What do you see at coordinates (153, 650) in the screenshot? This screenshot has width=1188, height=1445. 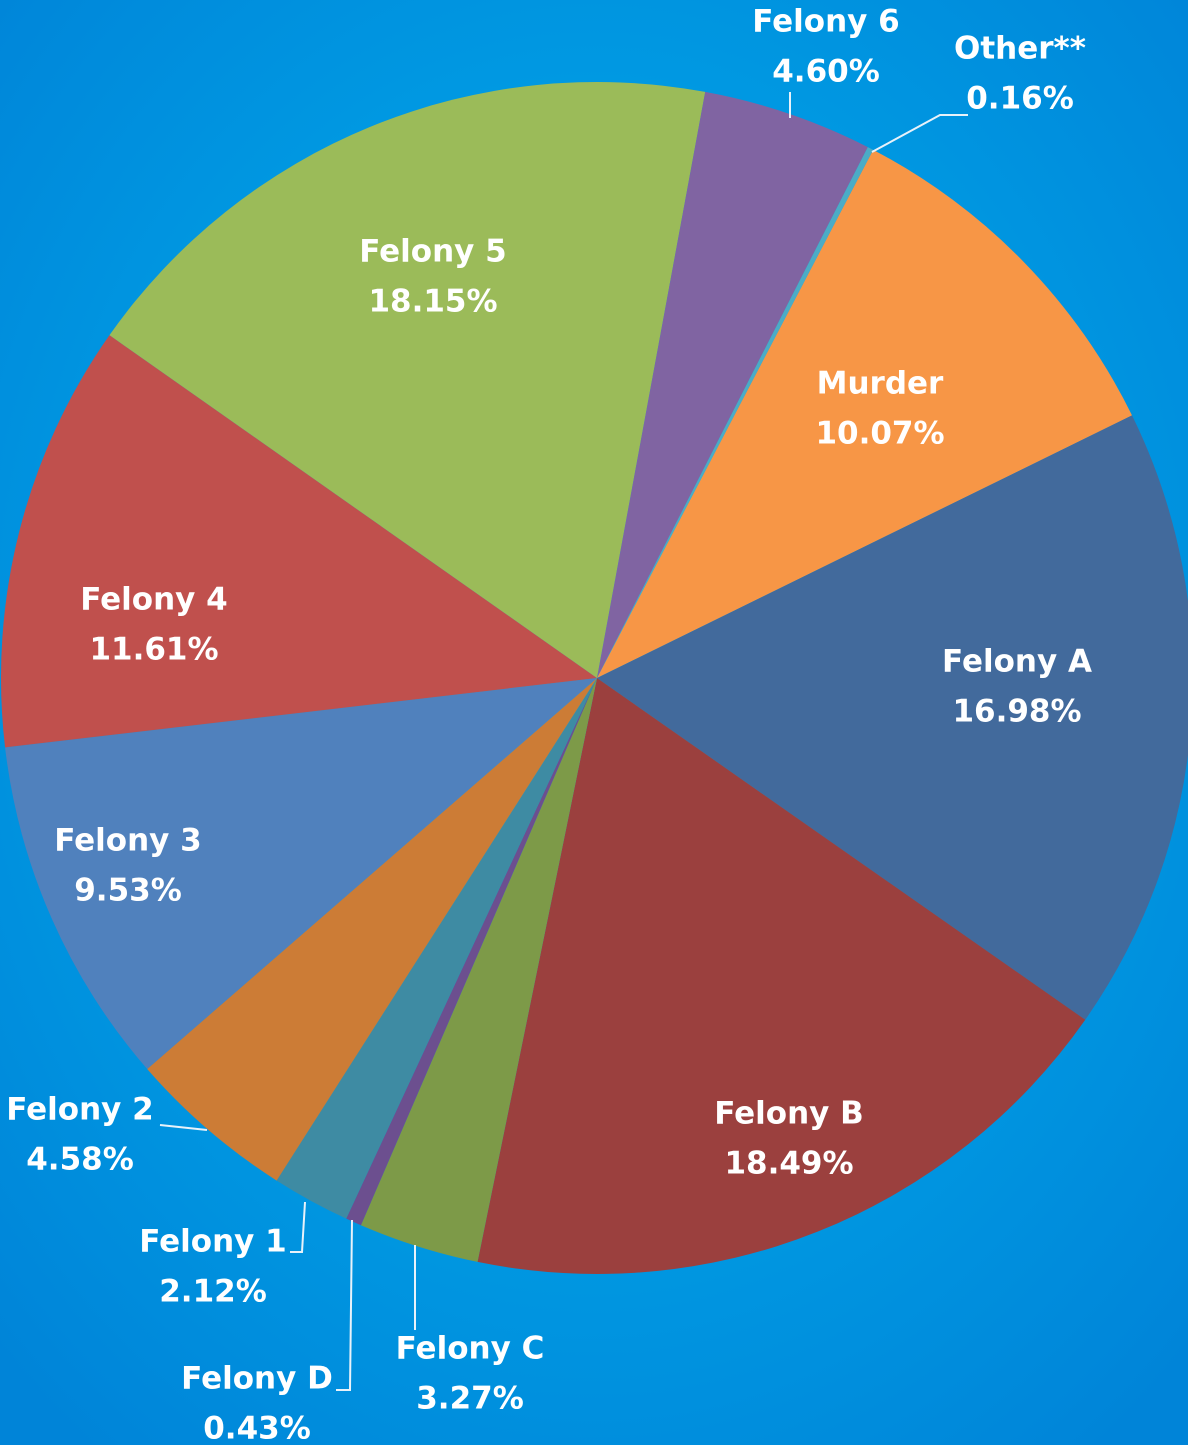 I see `slice-value-label: 11.61%` at bounding box center [153, 650].